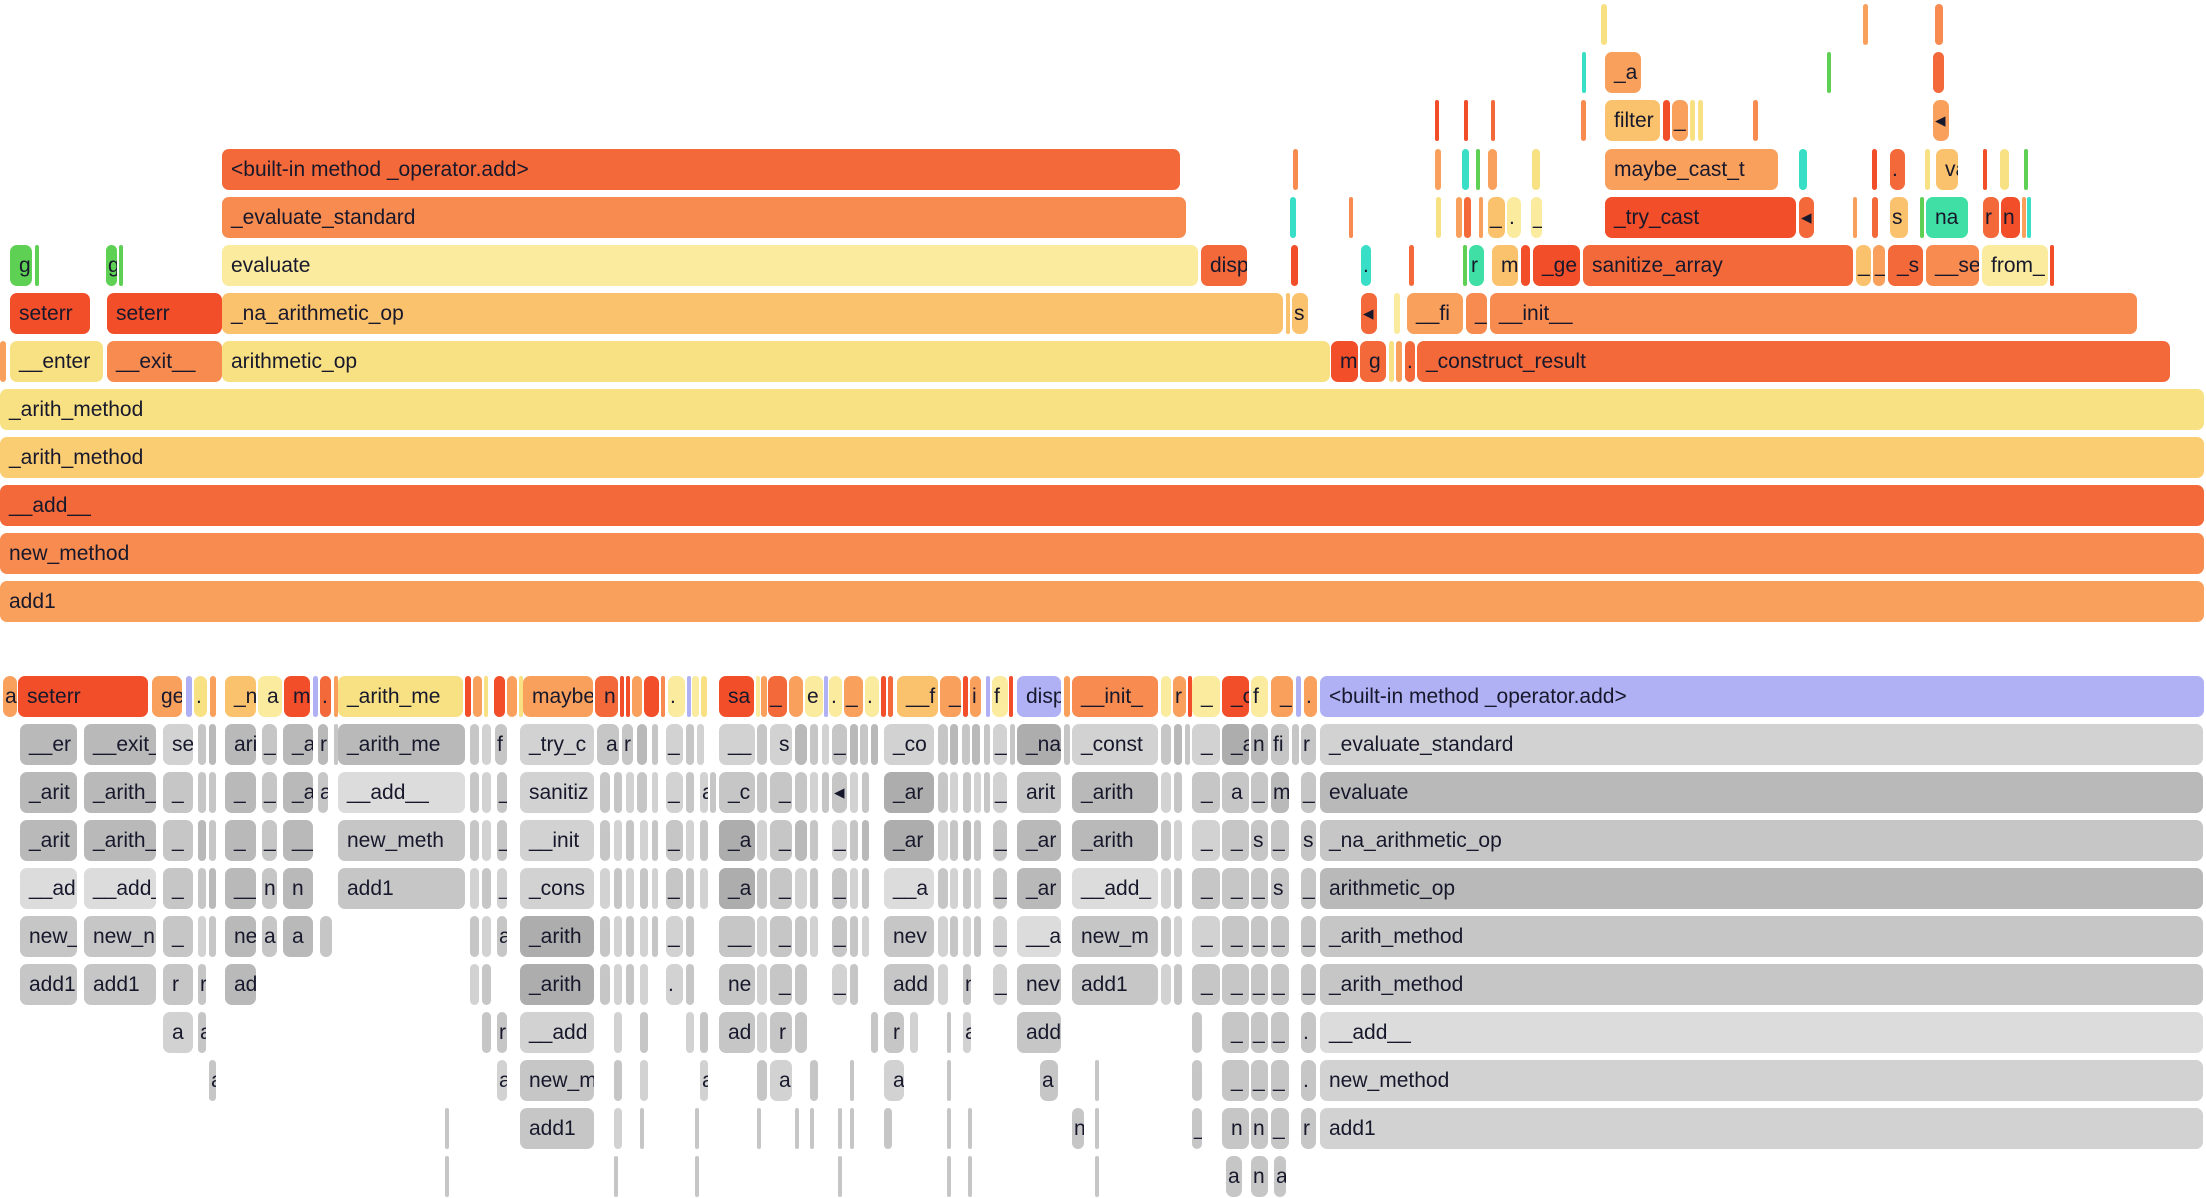 Image resolution: width=2206 pixels, height=1198 pixels. I want to click on frame-arith-method: _arith_method, so click(1102, 409).